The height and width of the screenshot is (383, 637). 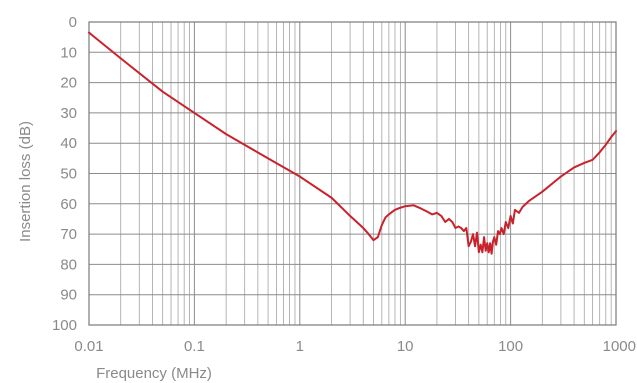 I want to click on y-tick-label: 0, so click(x=73, y=22).